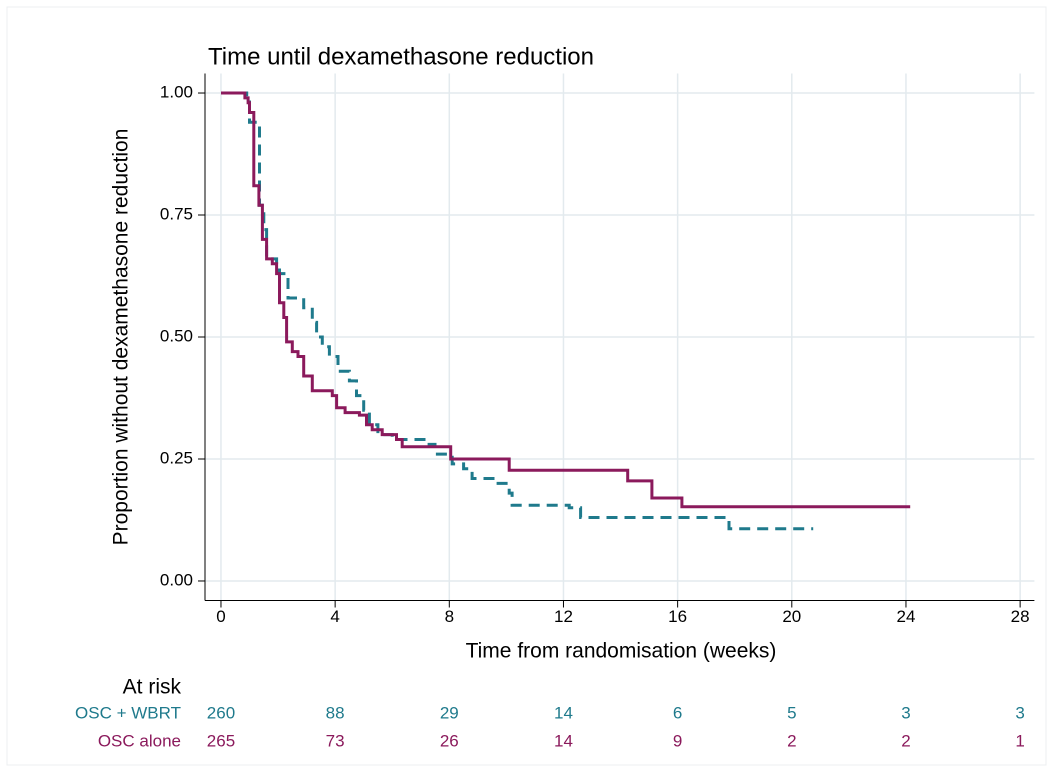 The width and height of the screenshot is (1053, 772). Describe the element at coordinates (677, 616) in the screenshot. I see `x-tick-label: 16` at that location.